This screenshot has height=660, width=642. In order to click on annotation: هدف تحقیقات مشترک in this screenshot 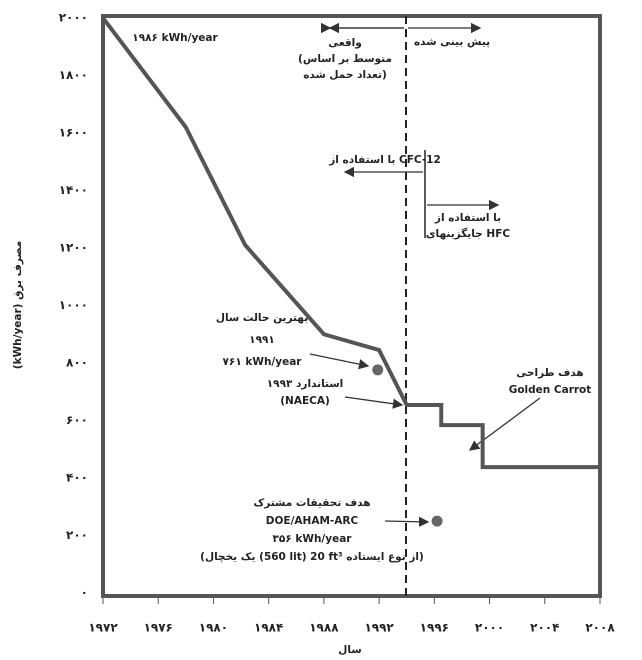, I will do `click(311, 503)`.